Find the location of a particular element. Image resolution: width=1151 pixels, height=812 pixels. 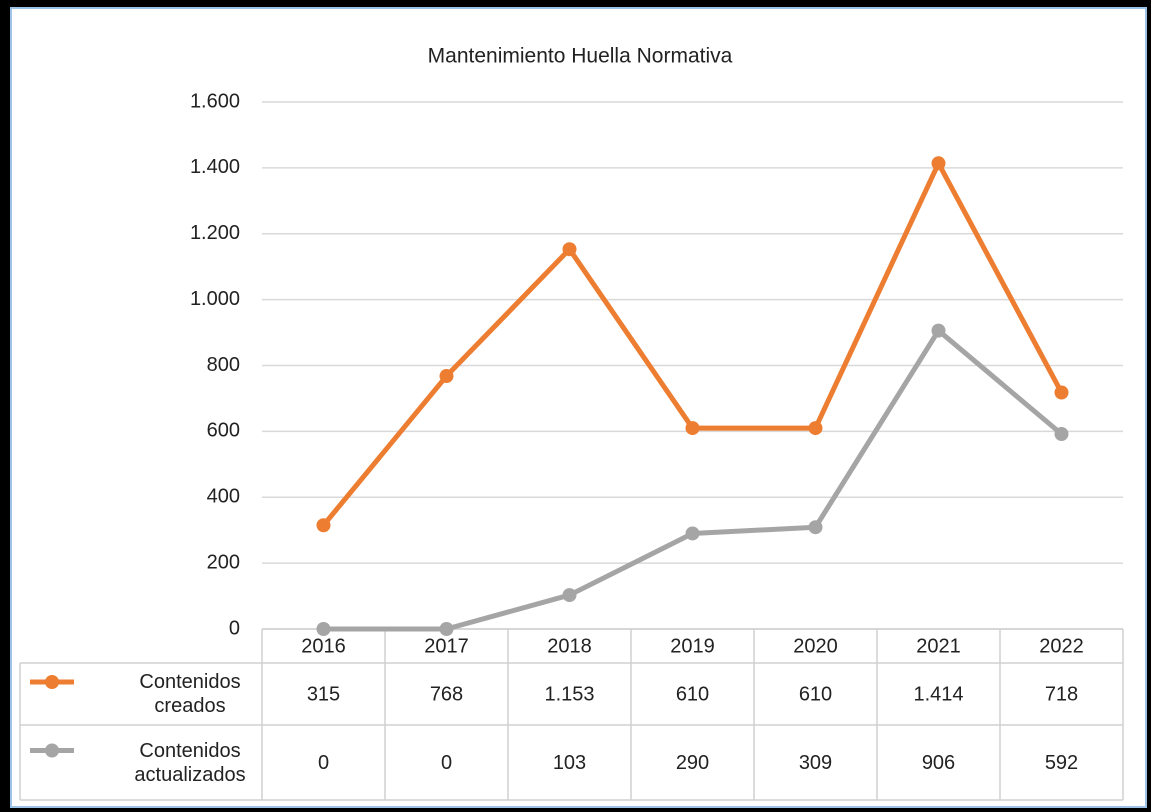

y-tick-label: 1.400 is located at coordinates (215, 167).